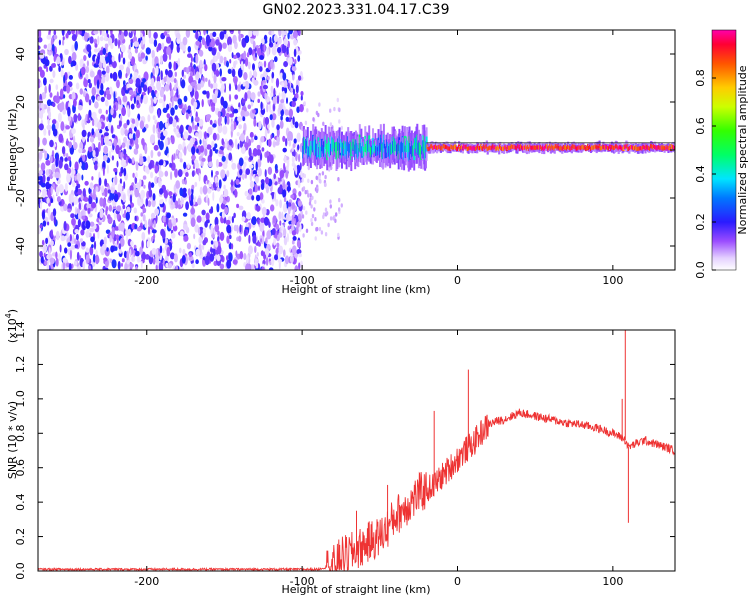  Describe the element at coordinates (700, 270) in the screenshot. I see `colorbar-tick-label: 0.0` at that location.